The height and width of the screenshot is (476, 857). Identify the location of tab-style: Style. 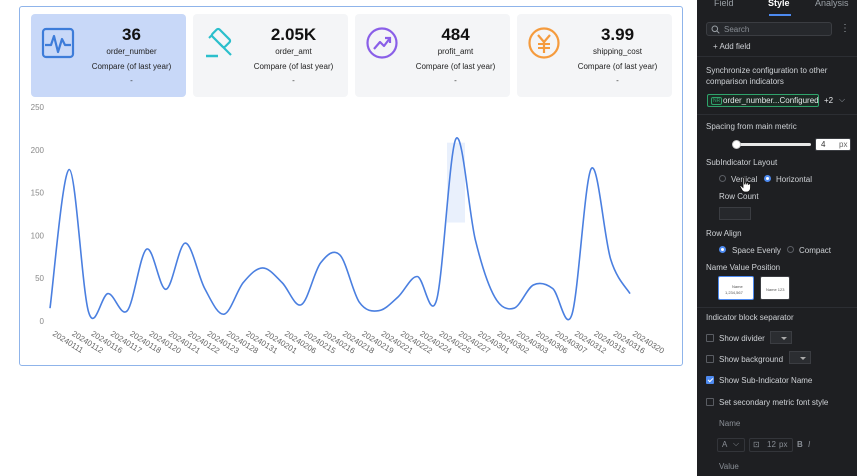
(779, 4).